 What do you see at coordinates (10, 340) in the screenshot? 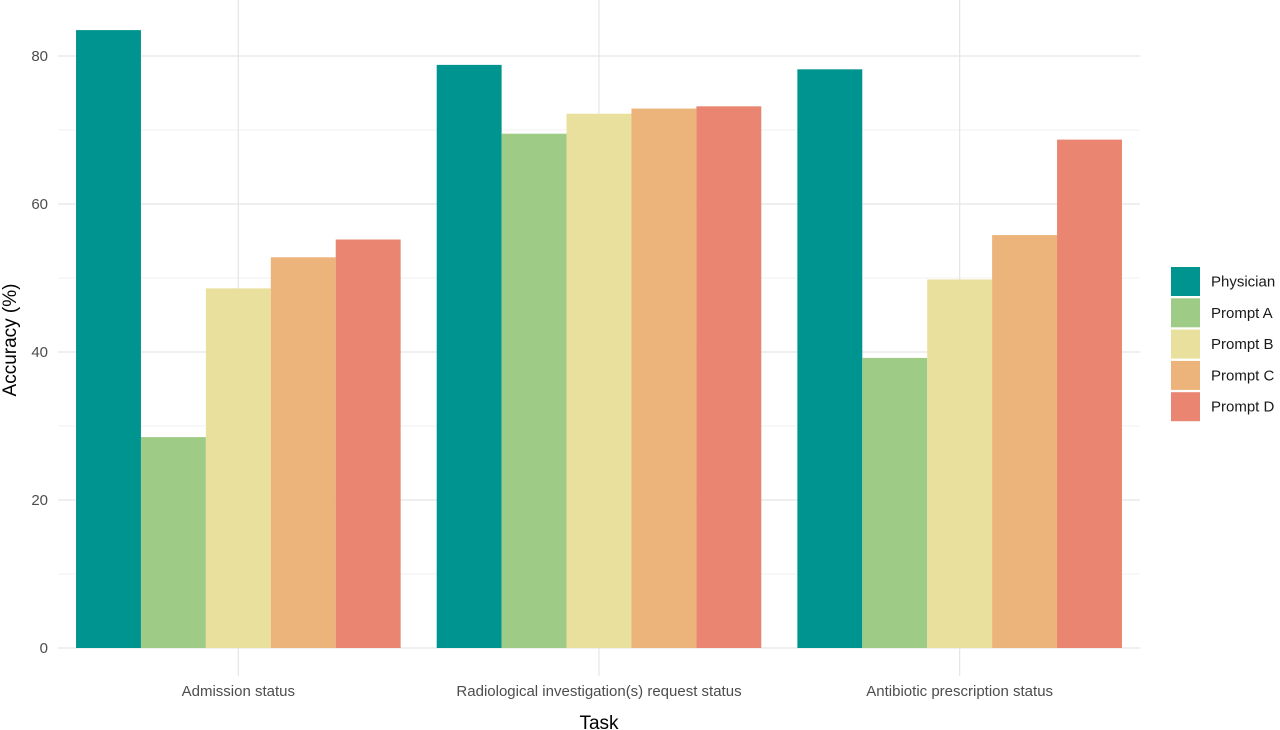
I see `y-axis-title: Accuracy (%)` at bounding box center [10, 340].